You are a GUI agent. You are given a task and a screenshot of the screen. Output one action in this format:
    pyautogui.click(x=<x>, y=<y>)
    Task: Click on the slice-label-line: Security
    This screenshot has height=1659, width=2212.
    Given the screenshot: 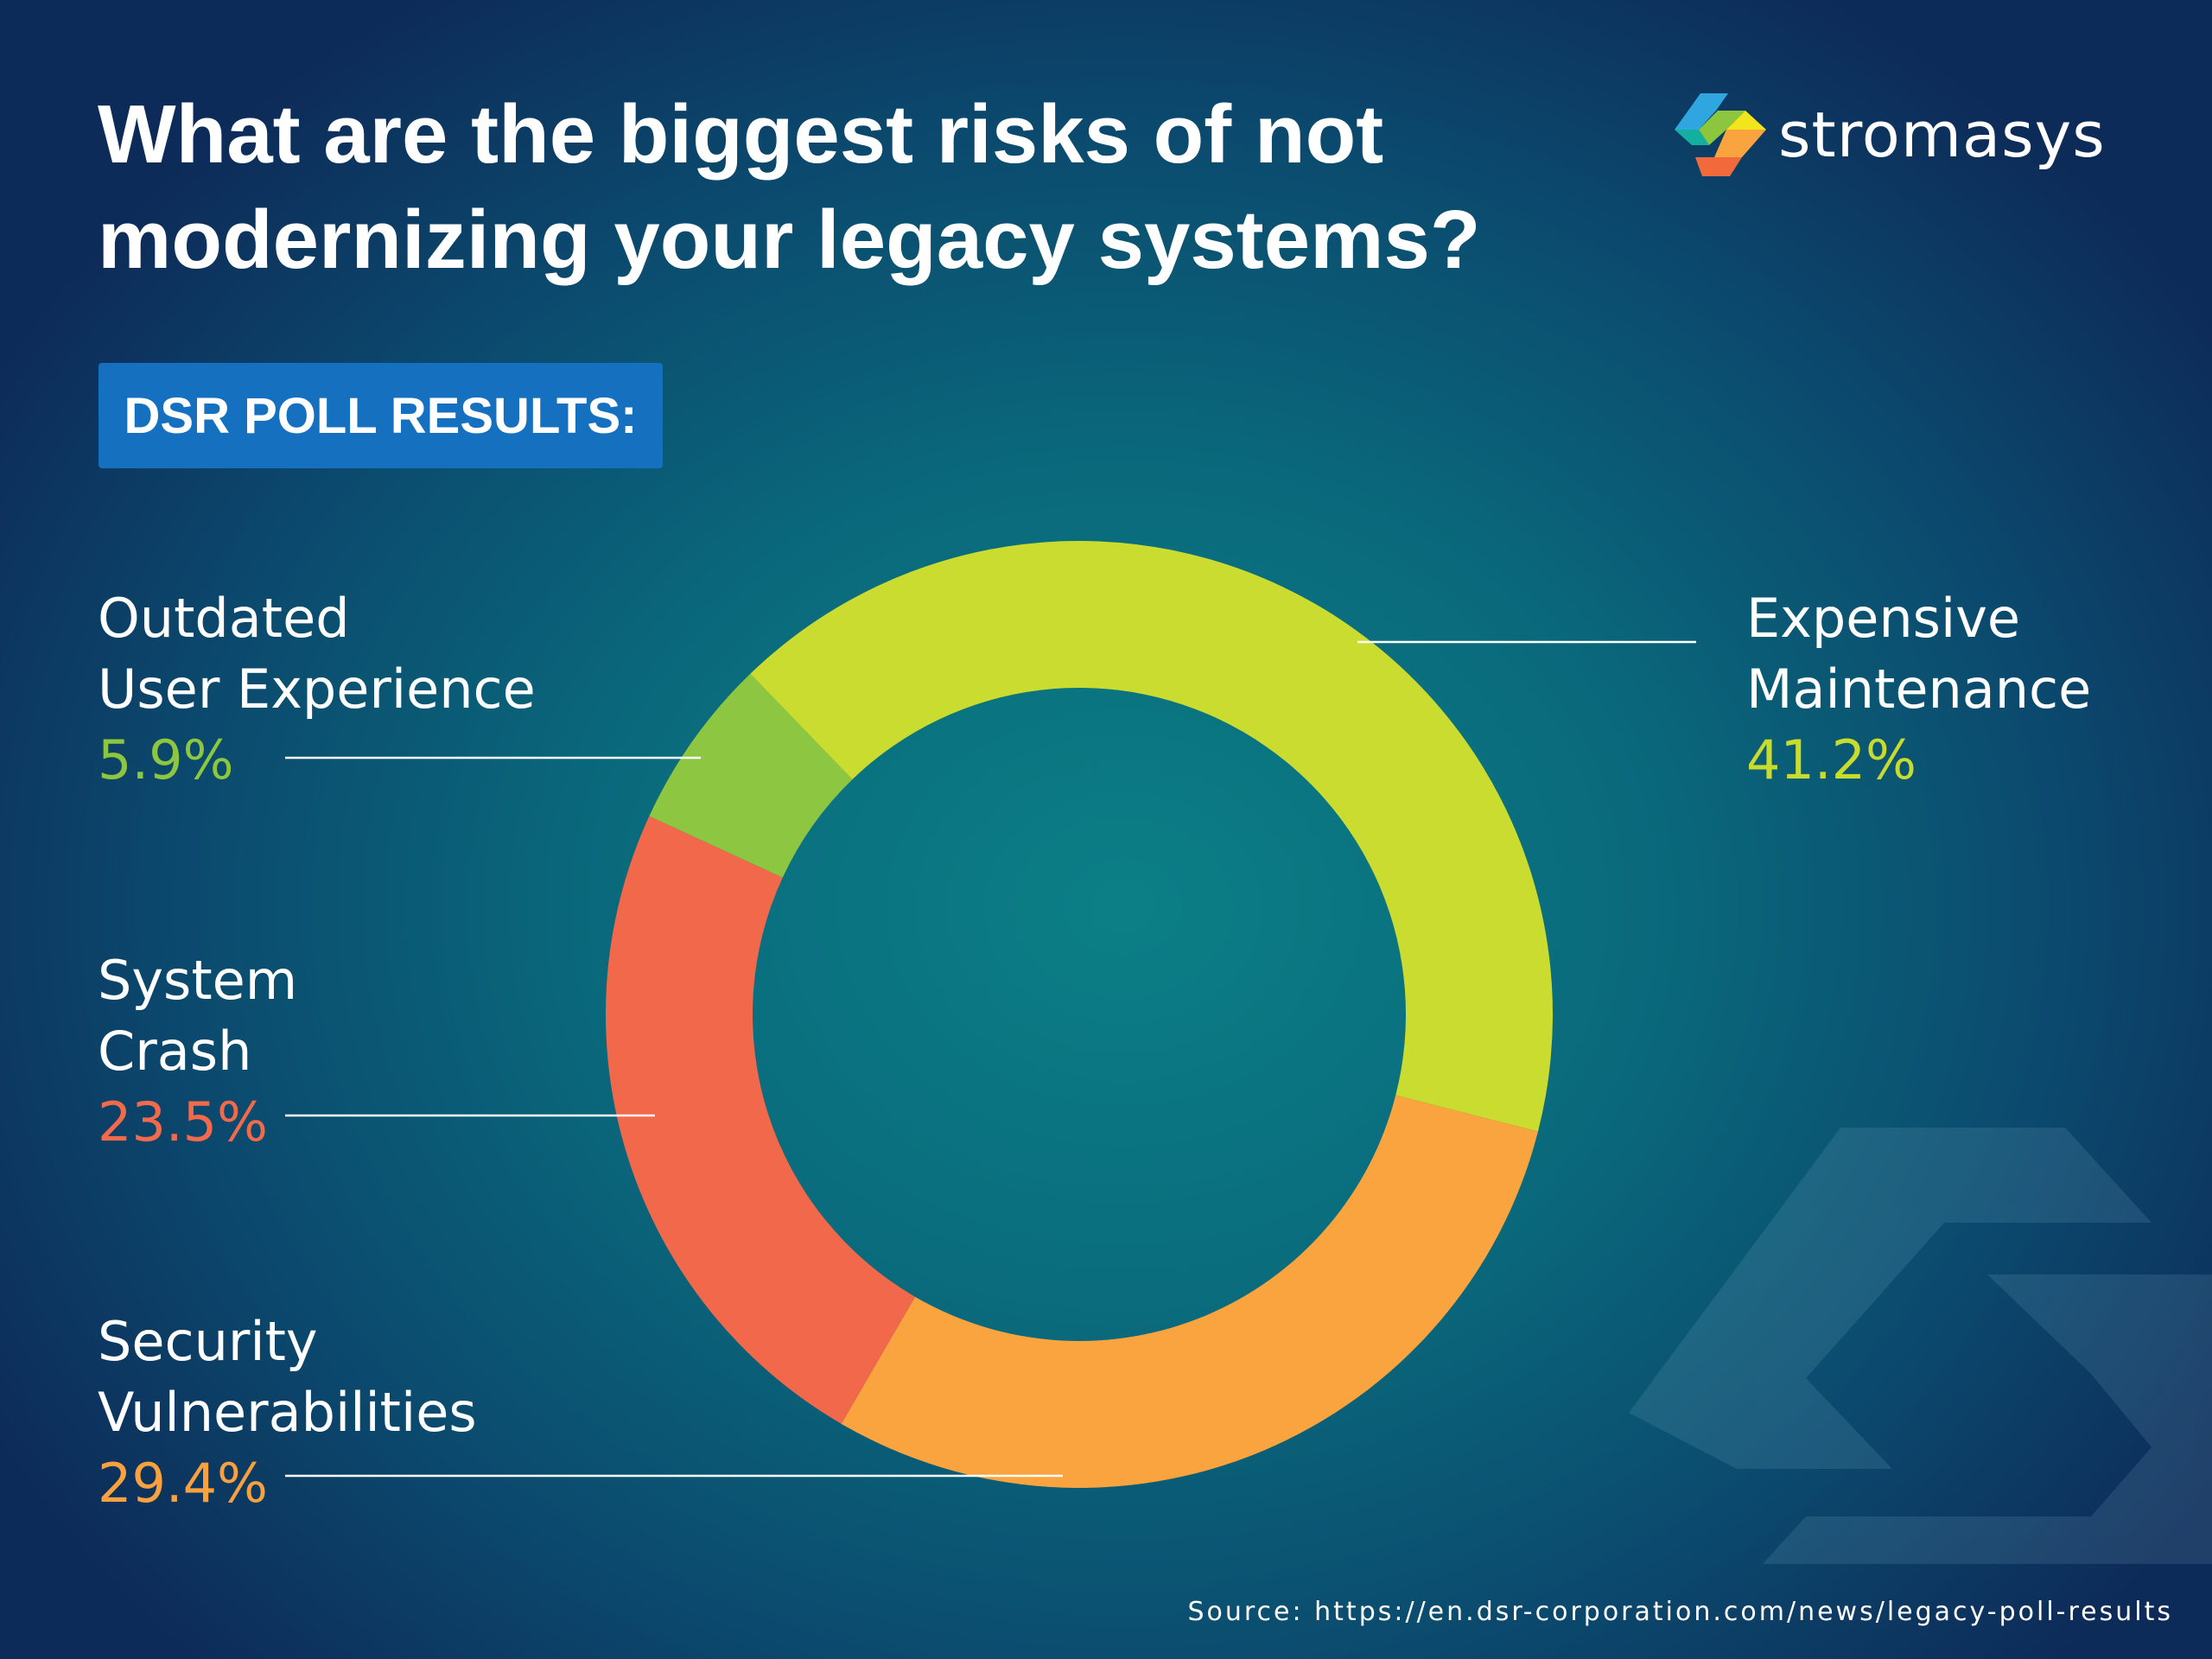 What is the action you would take?
    pyautogui.click(x=208, y=1341)
    